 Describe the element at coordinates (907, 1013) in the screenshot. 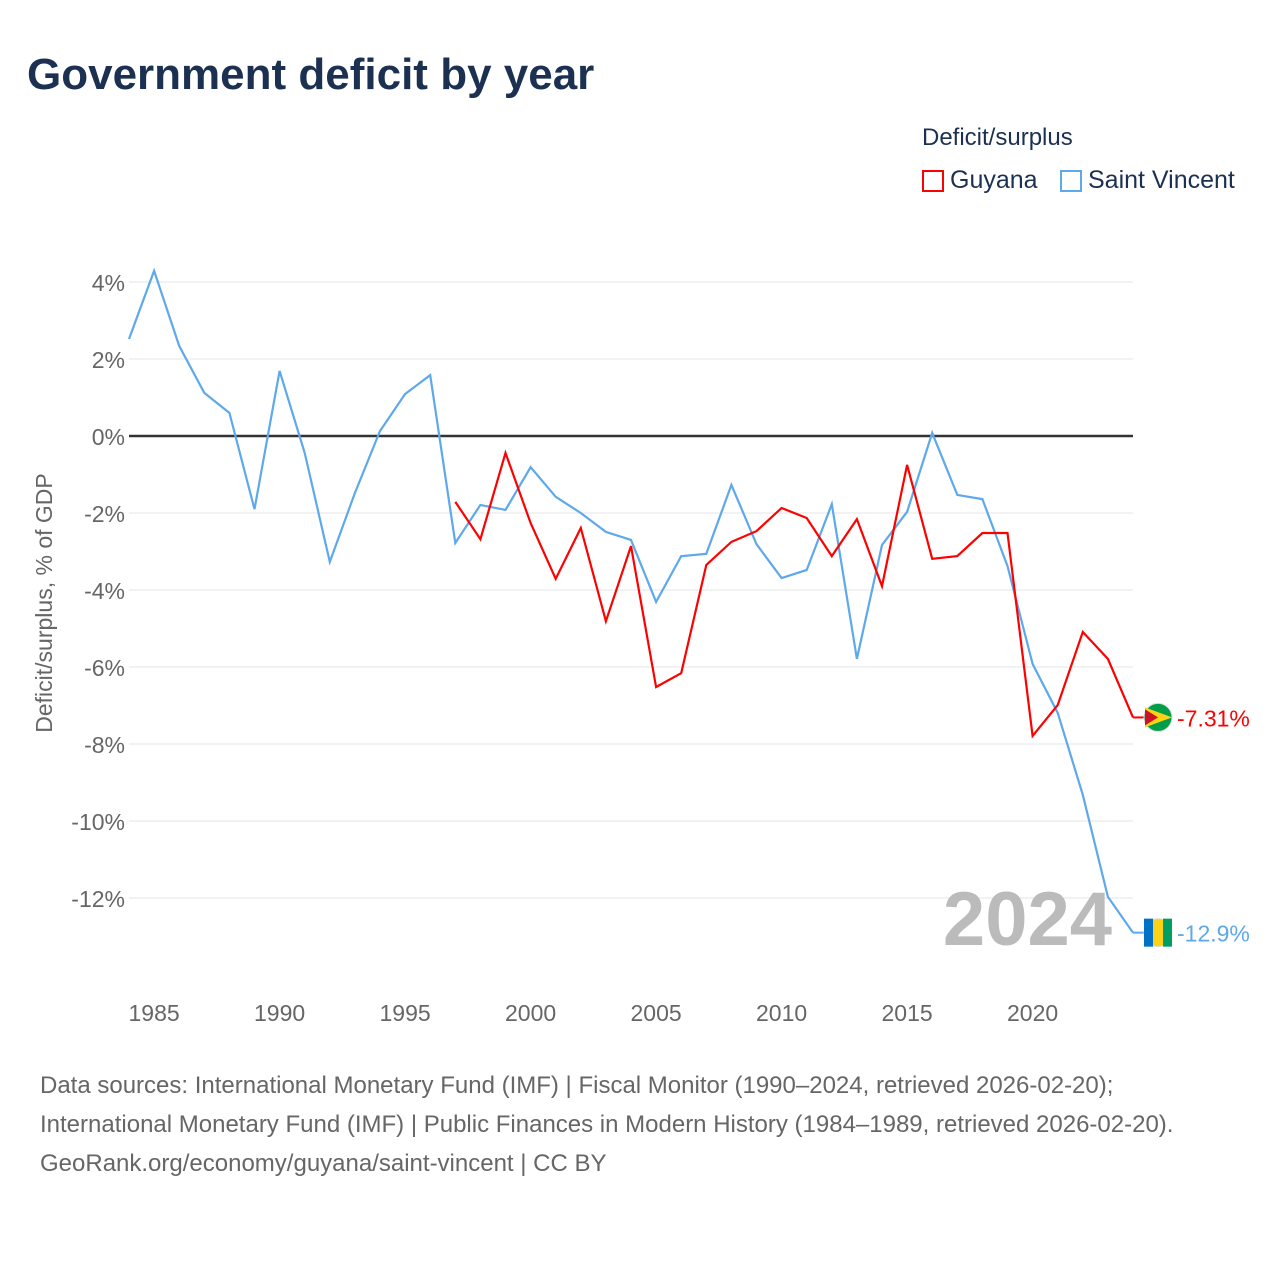

I see `x-tick-label: 2015` at that location.